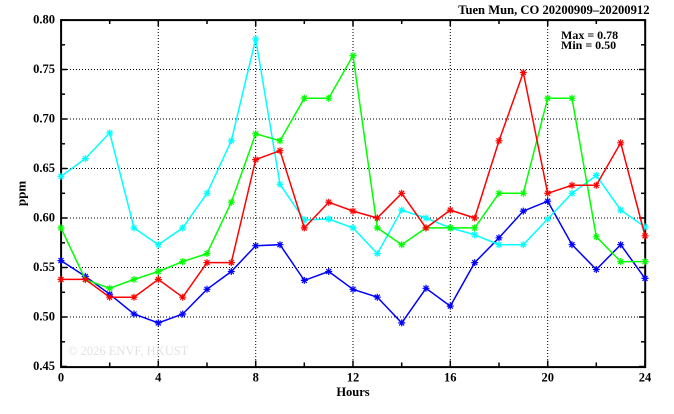 This screenshot has height=414, width=674. I want to click on svg-text: 12, so click(353, 378).